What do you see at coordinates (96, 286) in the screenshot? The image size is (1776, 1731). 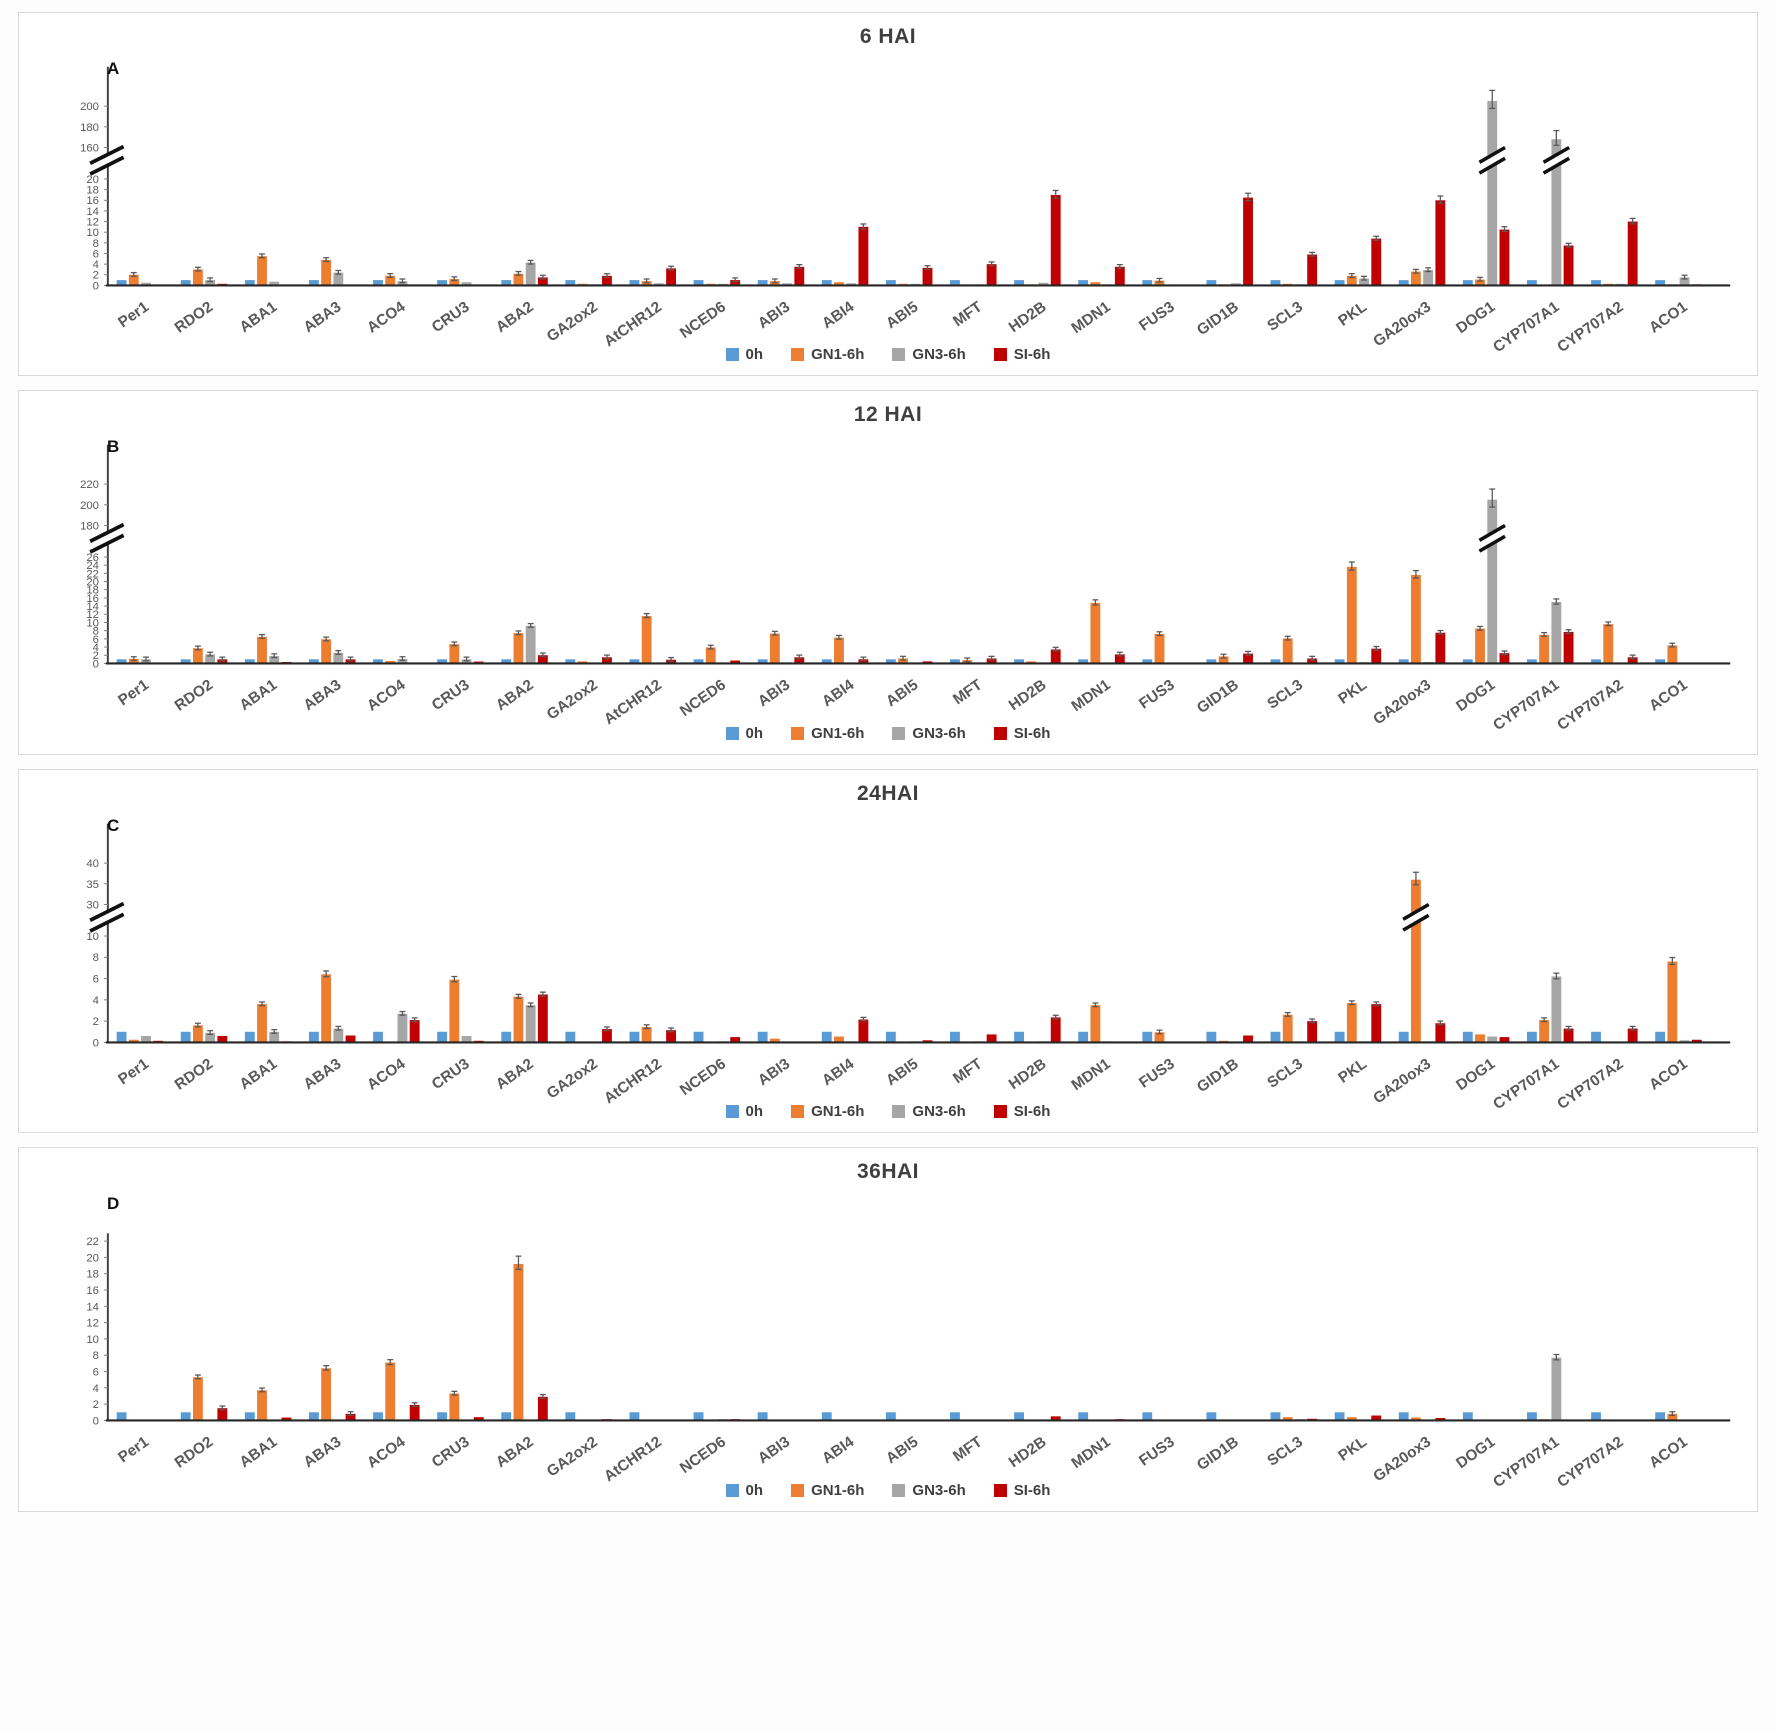 I see `y-tick-label: 0` at bounding box center [96, 286].